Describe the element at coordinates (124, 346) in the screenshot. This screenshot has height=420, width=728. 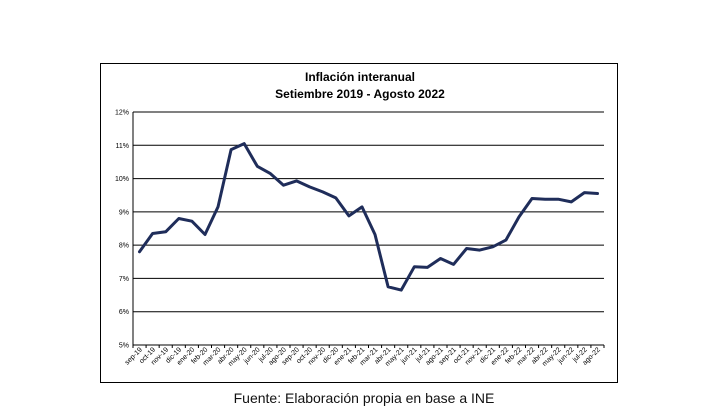
I see `y-tick-label: 5%` at that location.